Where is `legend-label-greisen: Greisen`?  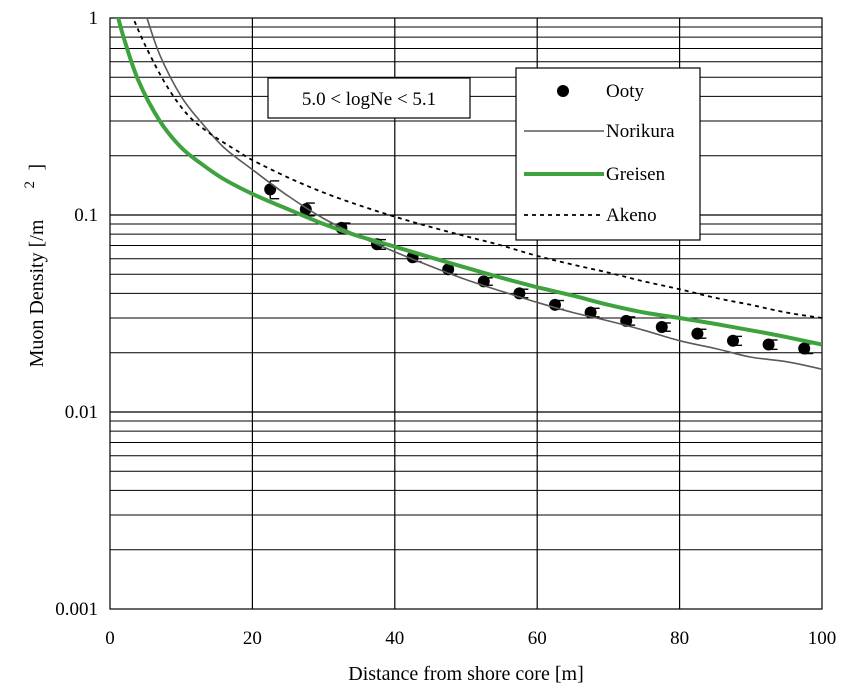
legend-label-greisen: Greisen is located at coordinates (636, 174).